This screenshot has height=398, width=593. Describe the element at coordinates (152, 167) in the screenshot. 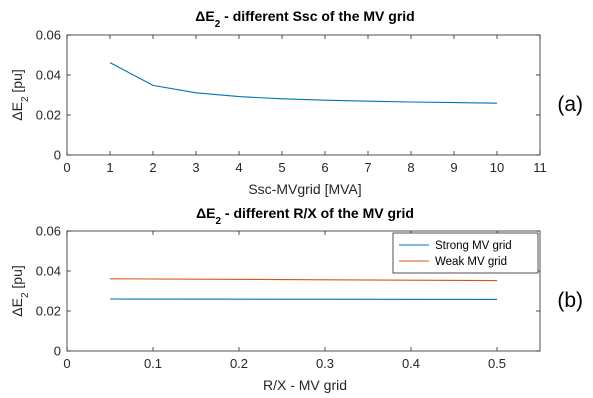

I see `chart-a-x-tick-label: 2` at that location.